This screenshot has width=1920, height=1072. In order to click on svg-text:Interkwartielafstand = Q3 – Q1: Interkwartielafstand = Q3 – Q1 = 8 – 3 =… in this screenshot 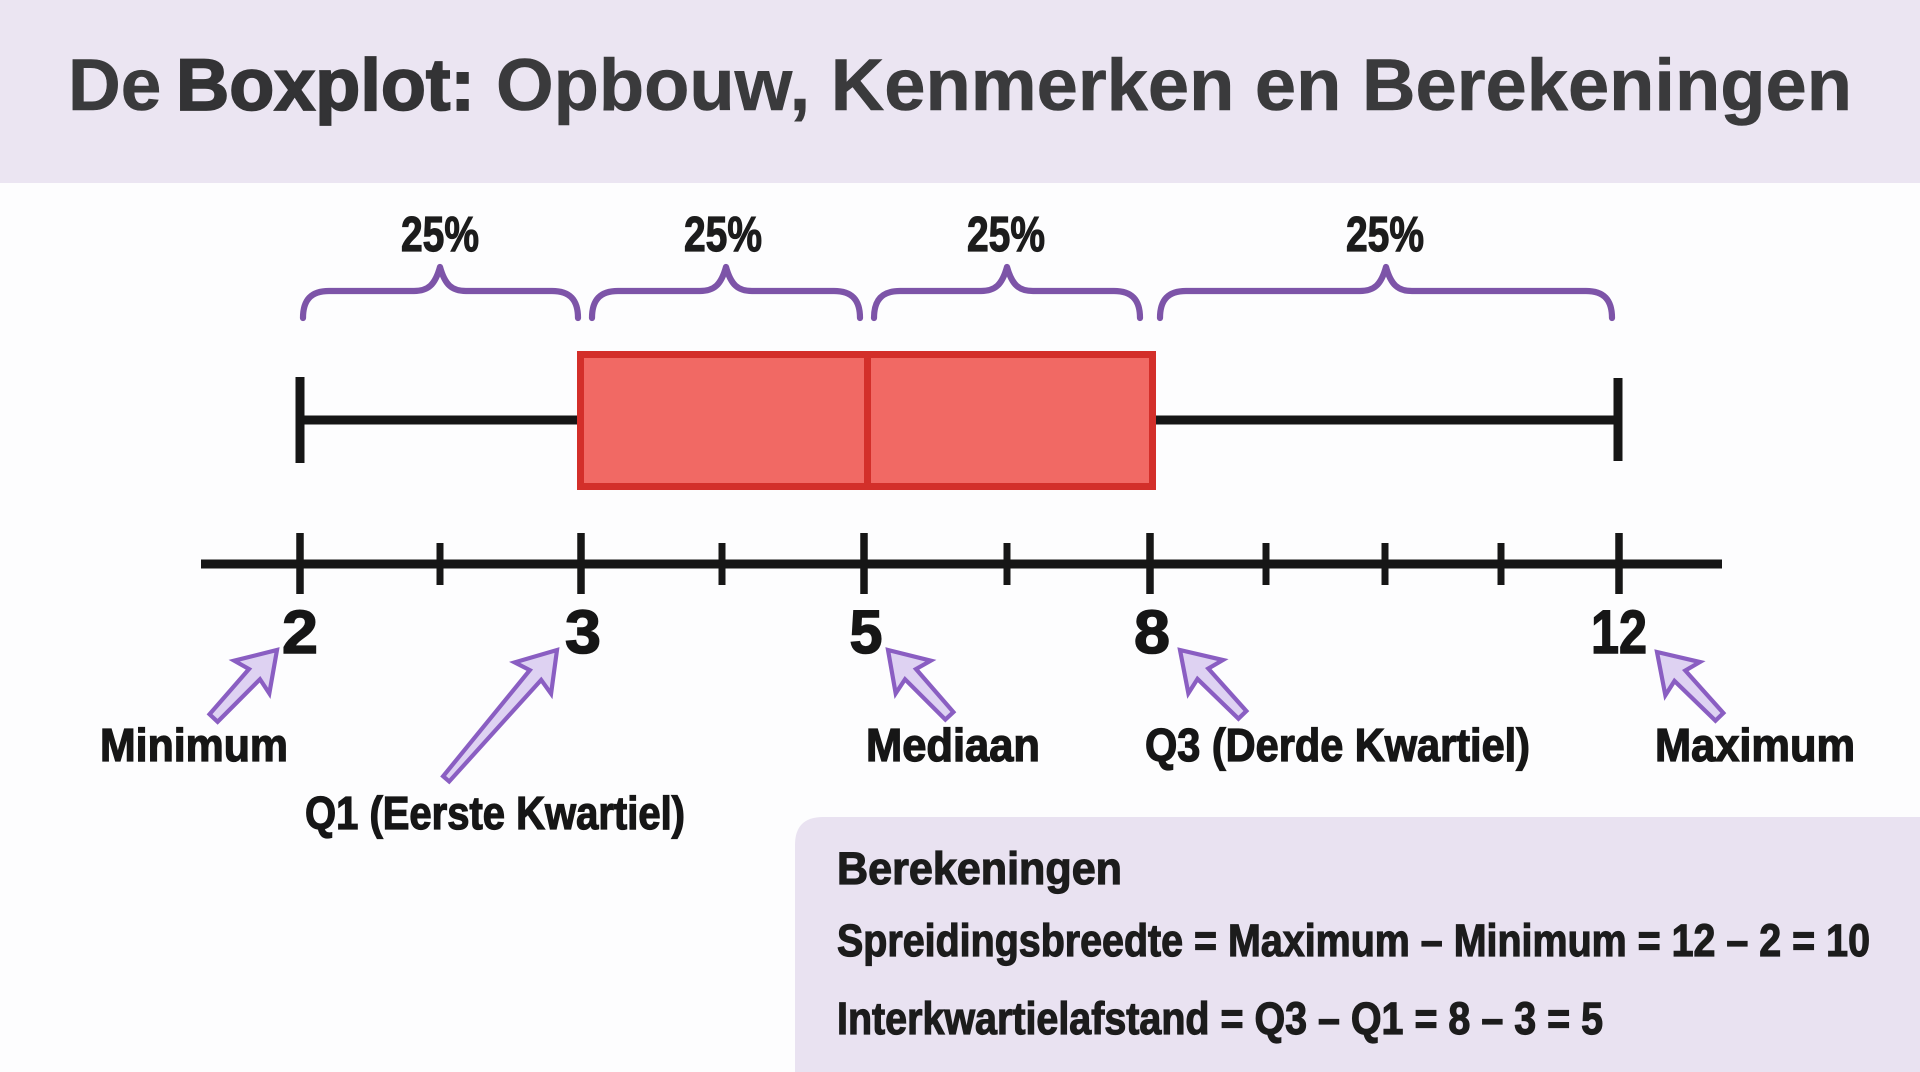, I will do `click(1220, 1018)`.